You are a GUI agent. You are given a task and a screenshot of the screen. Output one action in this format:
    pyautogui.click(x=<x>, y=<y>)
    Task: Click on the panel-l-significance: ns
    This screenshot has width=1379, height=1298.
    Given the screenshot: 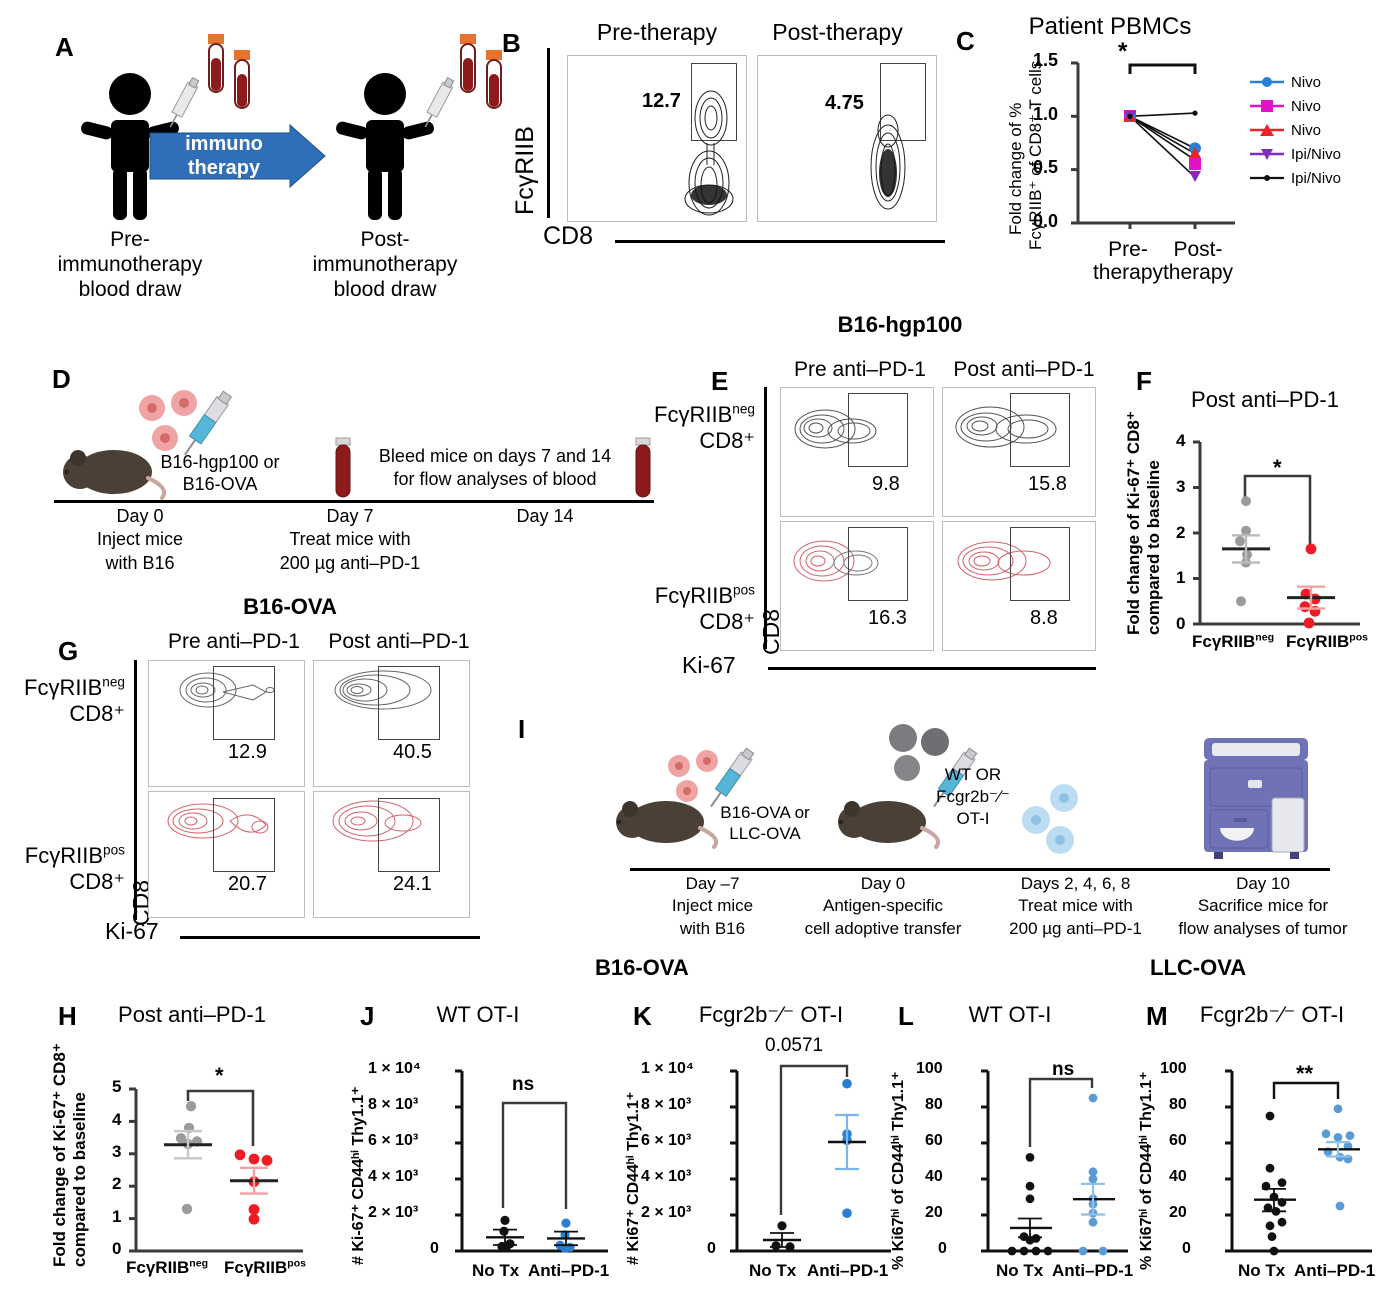 What is the action you would take?
    pyautogui.click(x=1063, y=1069)
    